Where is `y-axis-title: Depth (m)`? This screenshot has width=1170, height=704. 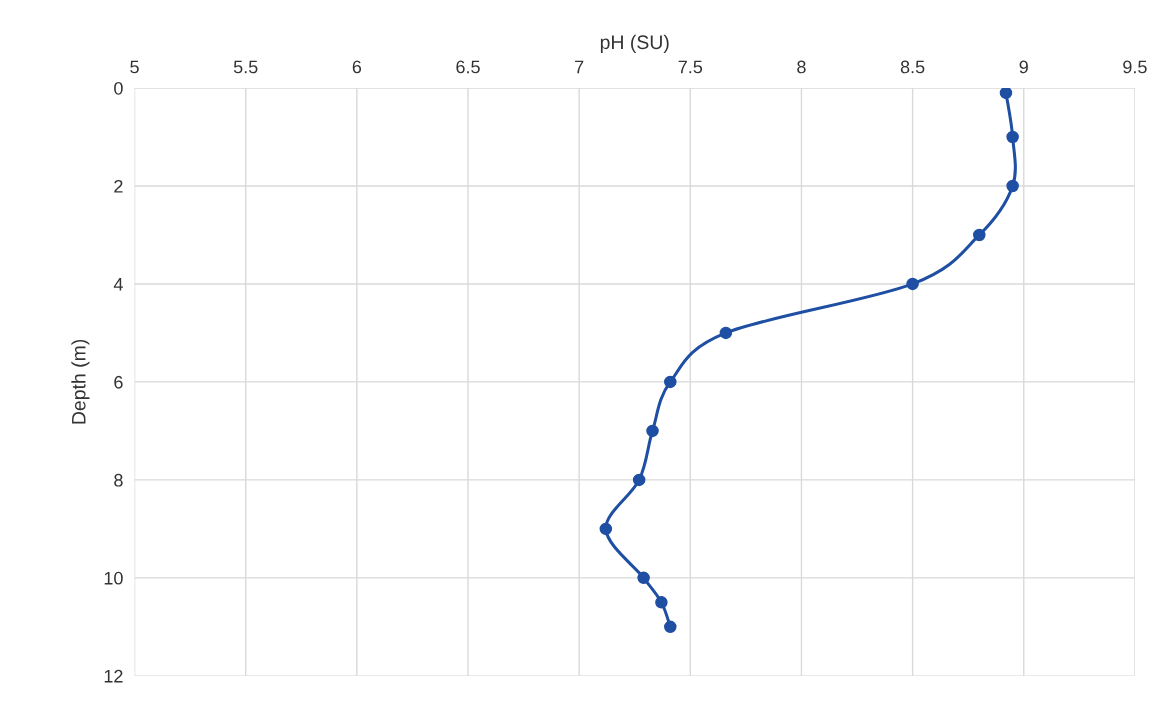
y-axis-title: Depth (m) is located at coordinates (80, 381).